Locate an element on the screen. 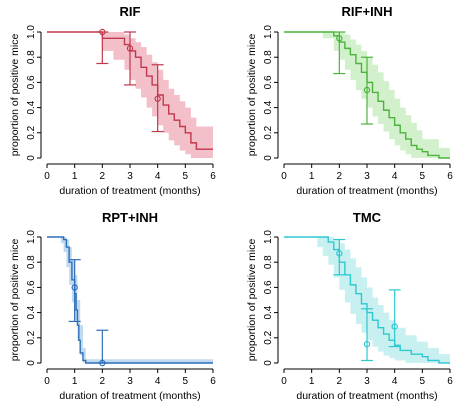  panel-title: RIF is located at coordinates (130, 11).